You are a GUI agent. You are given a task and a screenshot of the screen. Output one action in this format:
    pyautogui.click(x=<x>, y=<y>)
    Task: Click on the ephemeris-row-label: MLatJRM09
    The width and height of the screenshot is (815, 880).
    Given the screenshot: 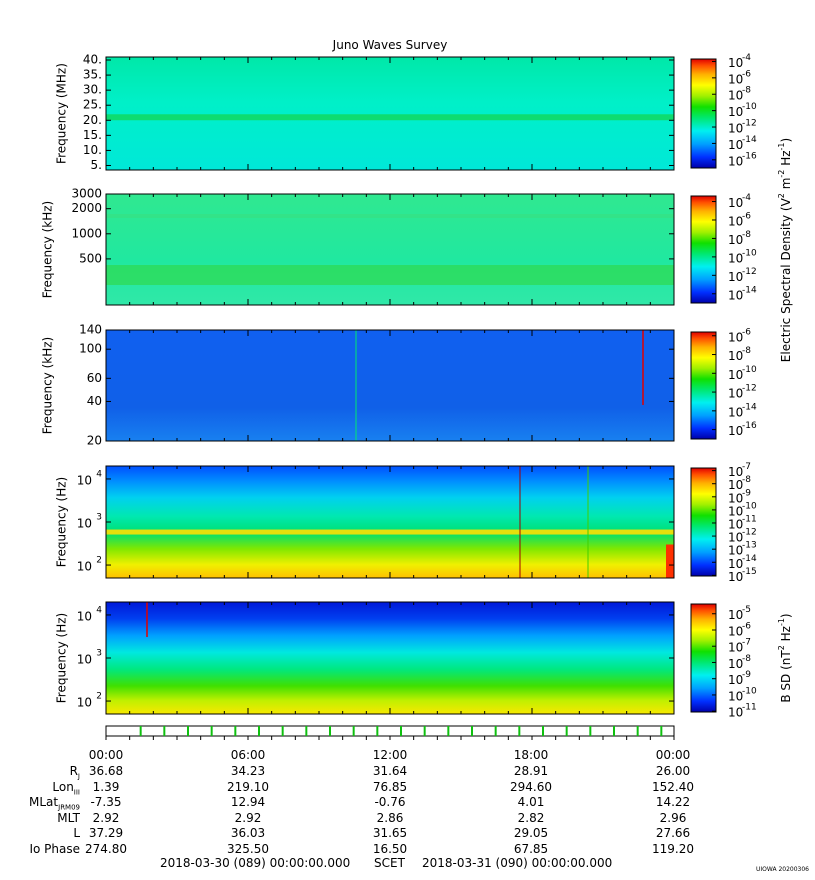 What is the action you would take?
    pyautogui.click(x=54, y=803)
    